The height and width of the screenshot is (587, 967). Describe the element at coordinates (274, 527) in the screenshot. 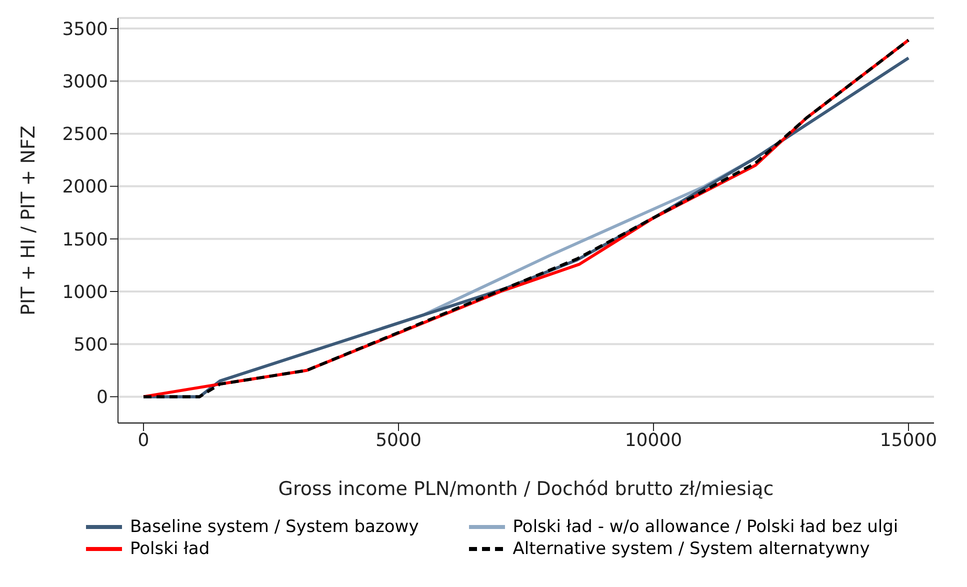

I see `legend-label: Baseline system / System bazowy` at that location.